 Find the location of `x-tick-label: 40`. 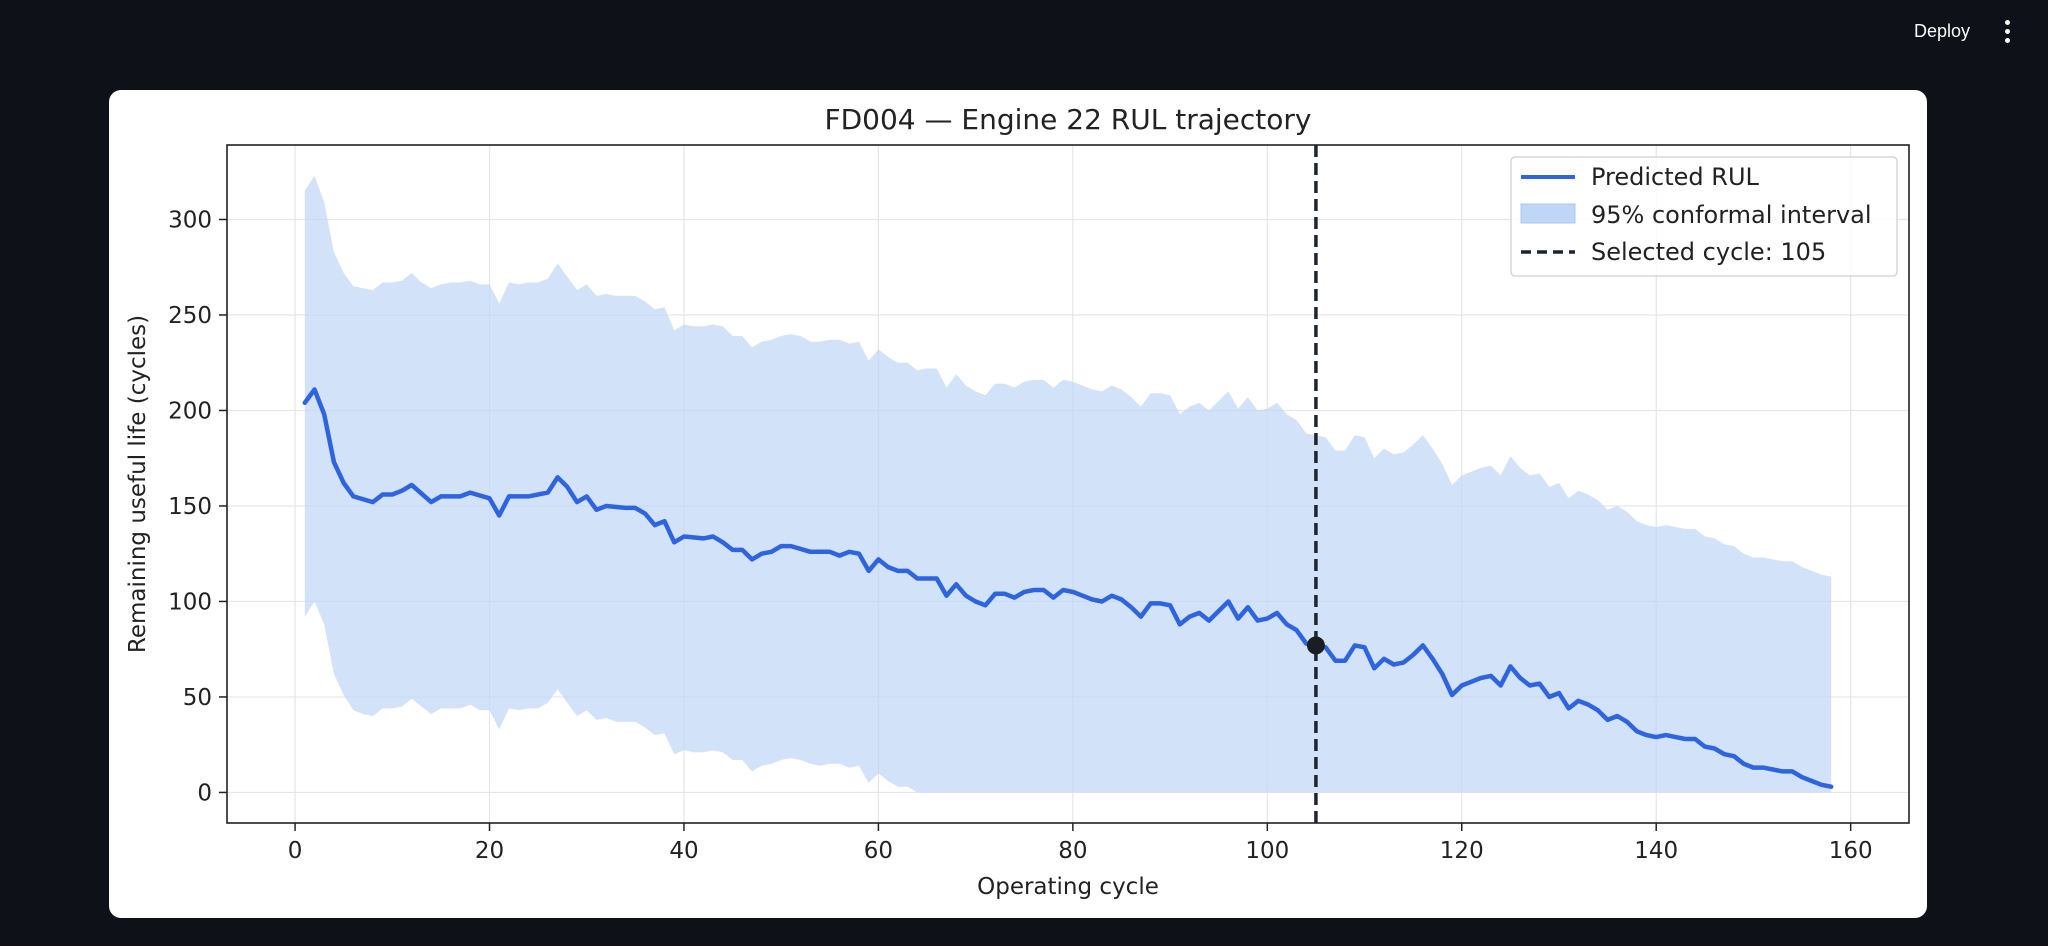

x-tick-label: 40 is located at coordinates (683, 851).